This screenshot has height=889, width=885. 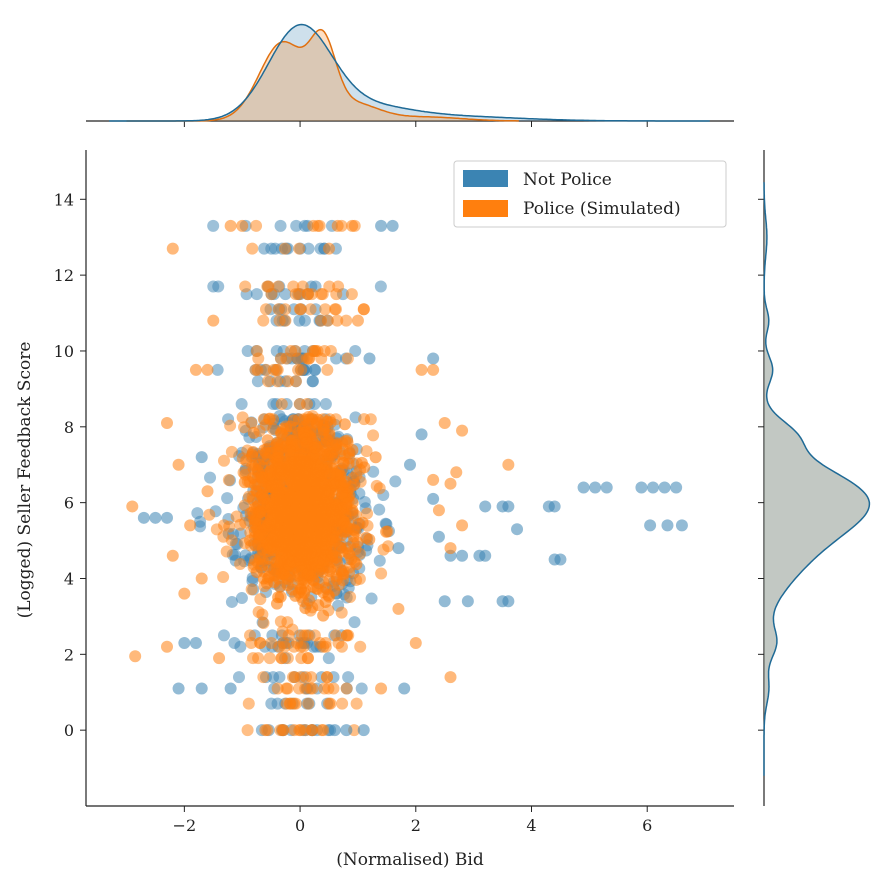 What do you see at coordinates (64, 199) in the screenshot?
I see `y-tick-label: 14` at bounding box center [64, 199].